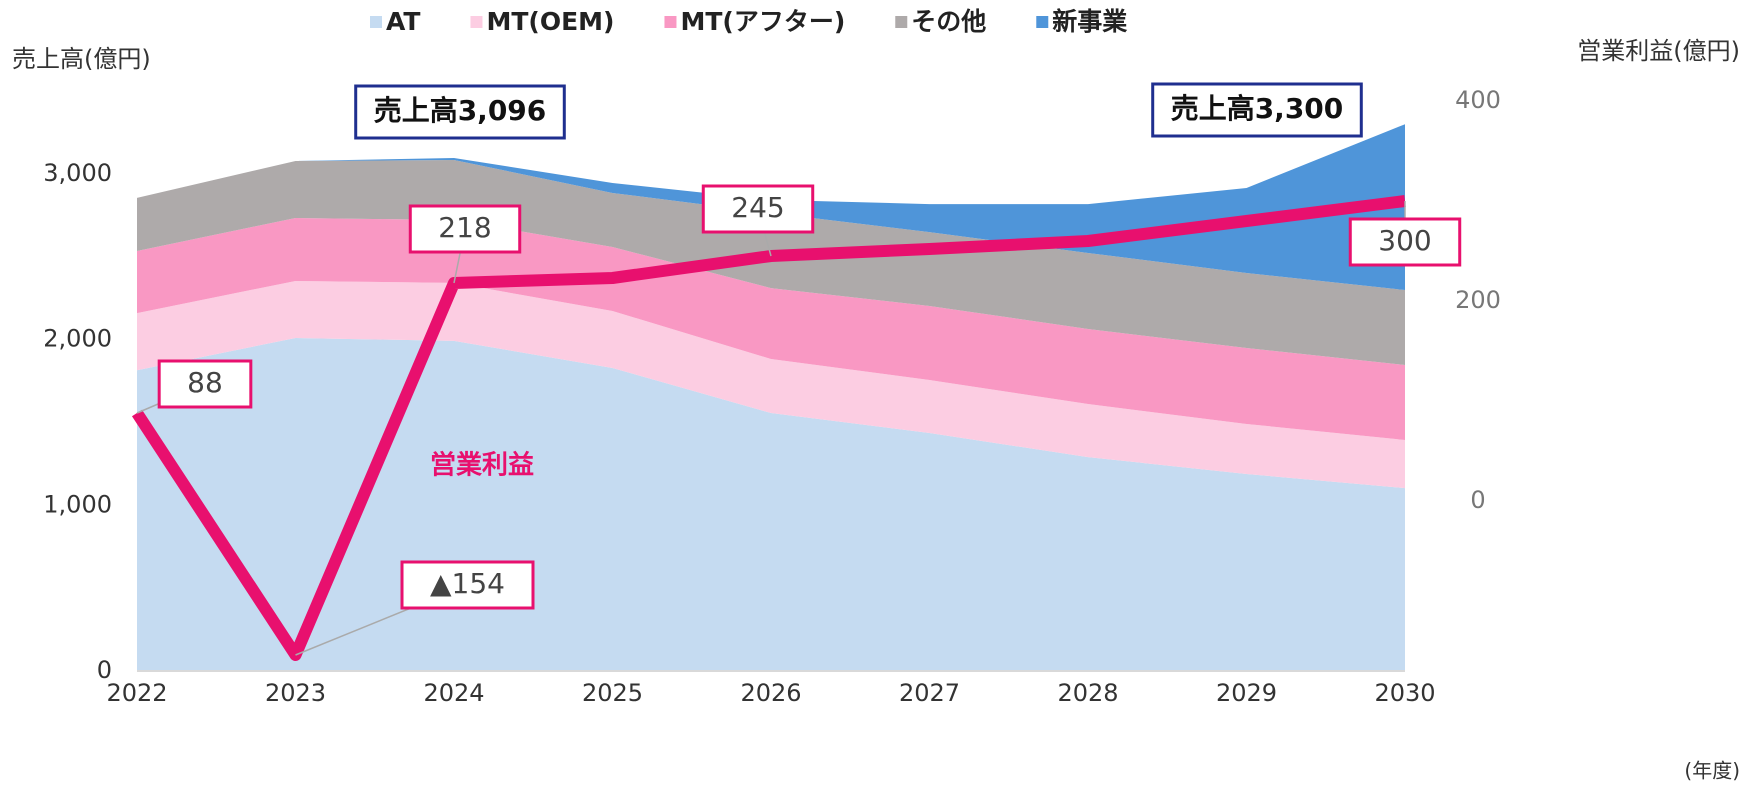  What do you see at coordinates (77, 173) in the screenshot?
I see `y-tick-label: 3,000` at bounding box center [77, 173].